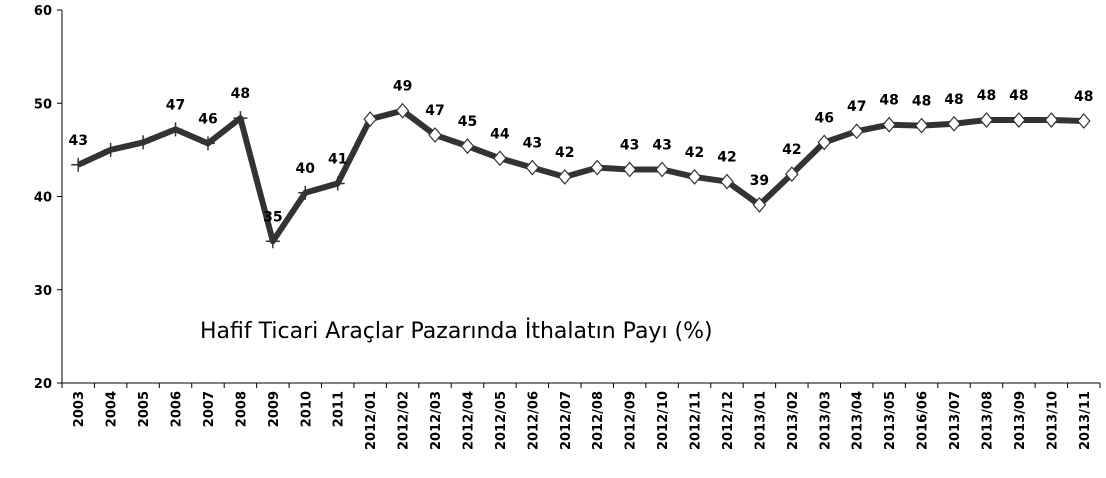 The image size is (1106, 478). What do you see at coordinates (306, 409) in the screenshot?
I see `x-tick-label: 2010` at bounding box center [306, 409].